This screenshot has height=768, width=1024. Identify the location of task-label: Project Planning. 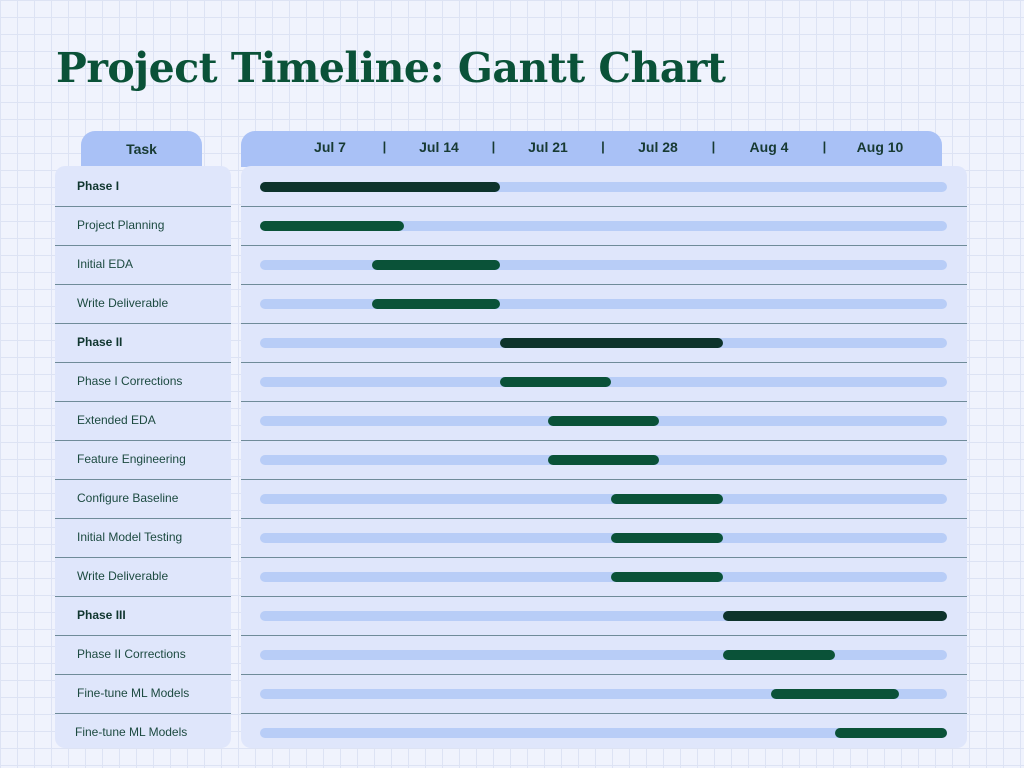
(121, 225).